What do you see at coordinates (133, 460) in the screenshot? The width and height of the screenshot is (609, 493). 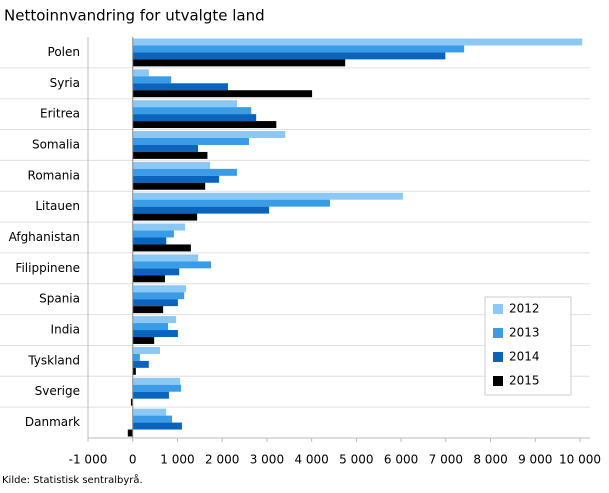 I see `x-tick-label: 0` at bounding box center [133, 460].